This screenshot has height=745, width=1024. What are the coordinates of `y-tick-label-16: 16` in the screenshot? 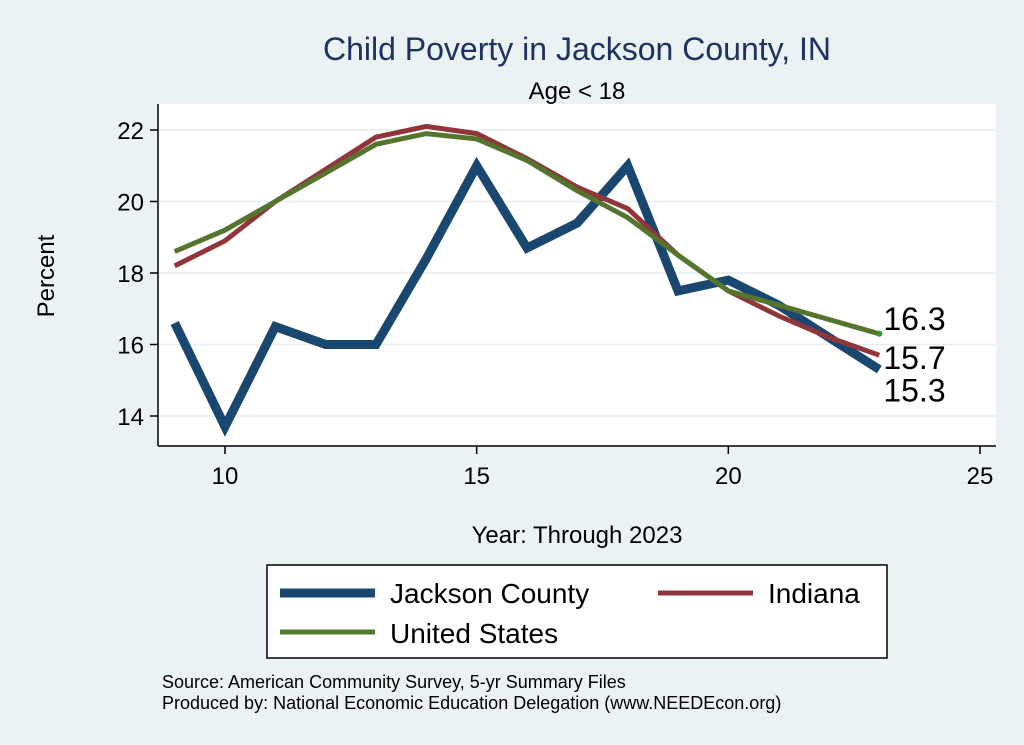 It's located at (130, 346).